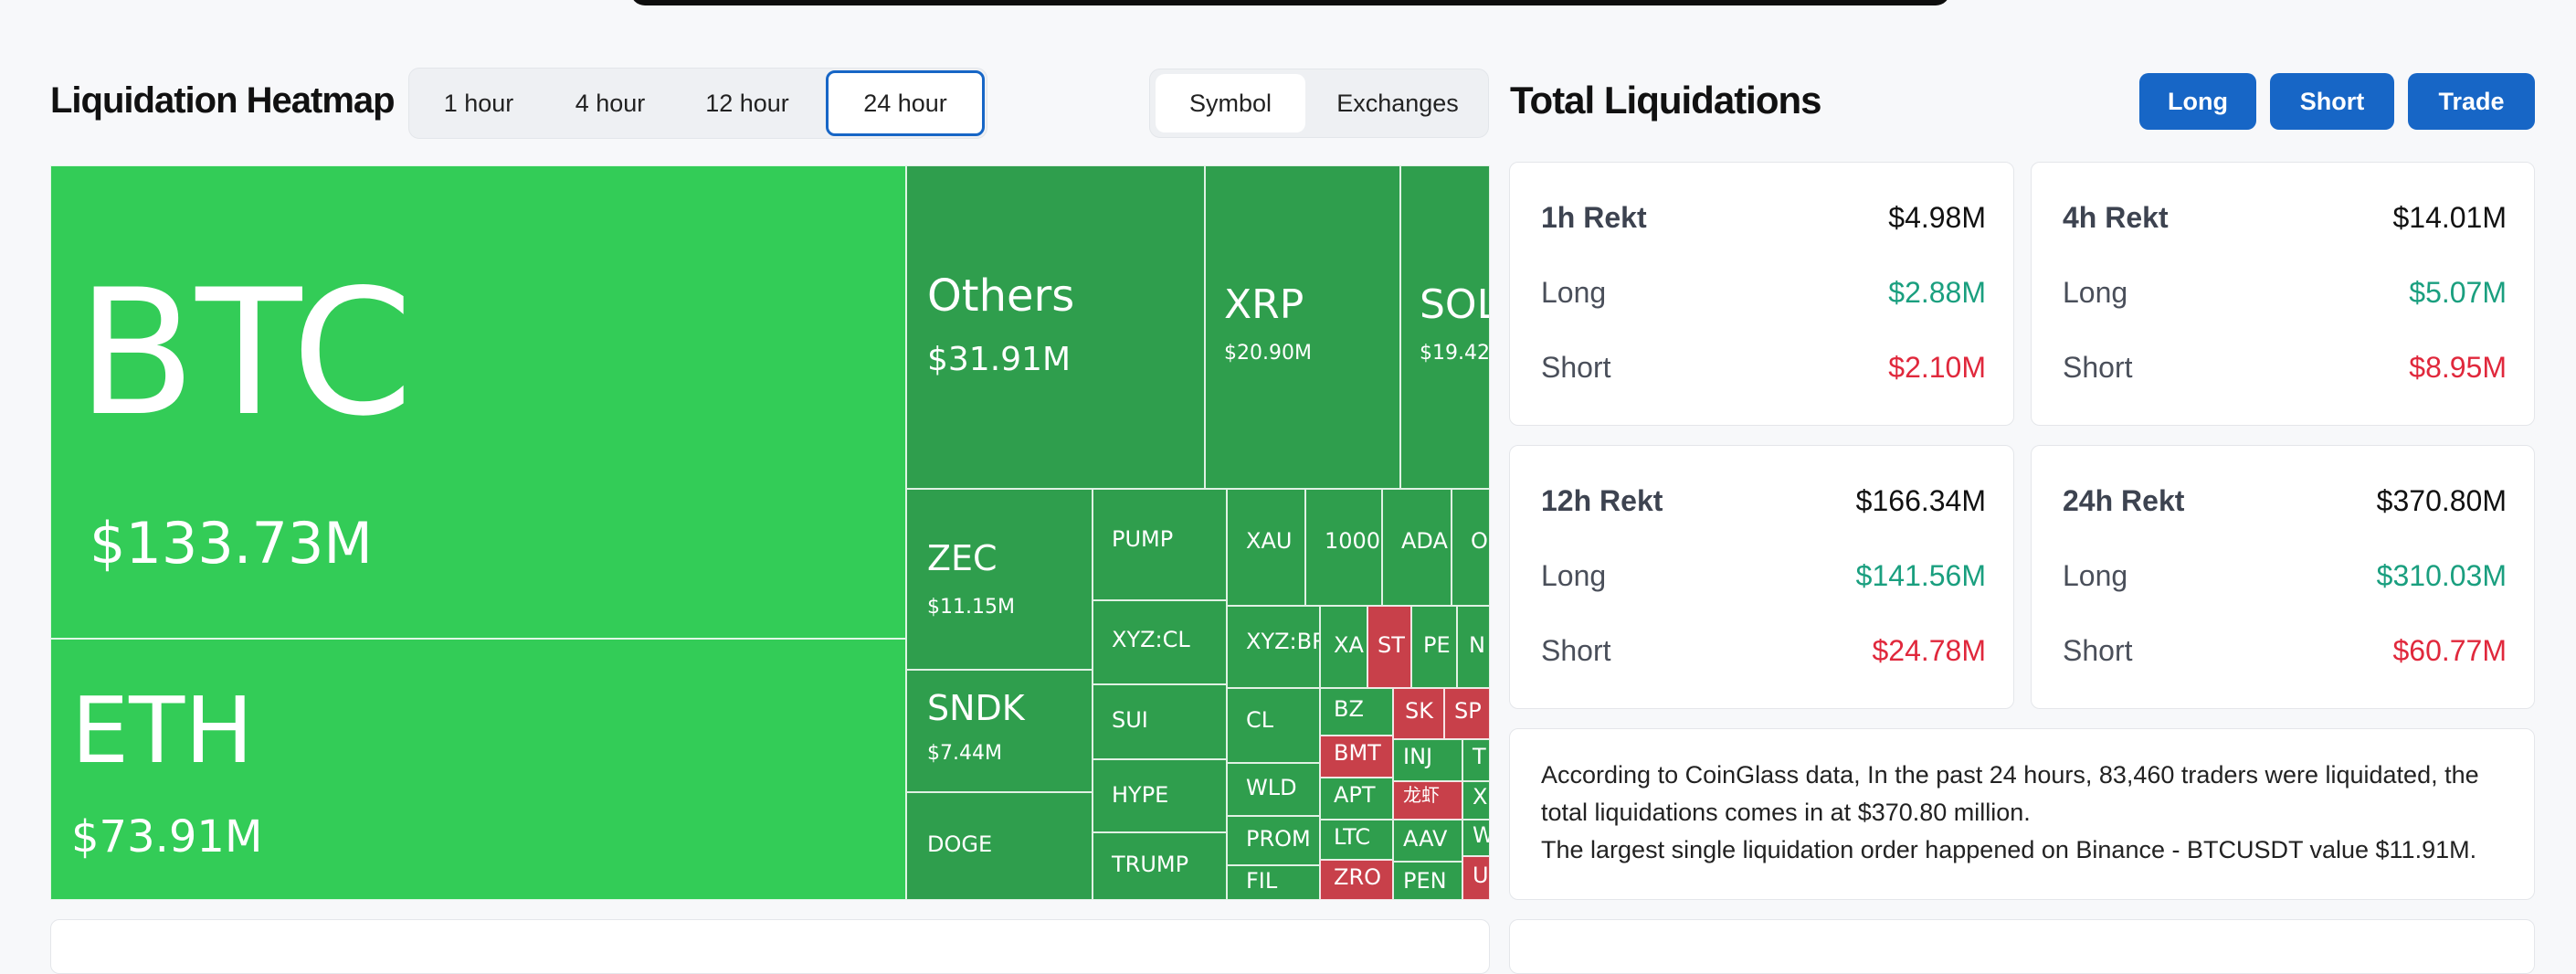 The width and height of the screenshot is (2576, 974). What do you see at coordinates (964, 753) in the screenshot?
I see `tile-value: $7.44M` at bounding box center [964, 753].